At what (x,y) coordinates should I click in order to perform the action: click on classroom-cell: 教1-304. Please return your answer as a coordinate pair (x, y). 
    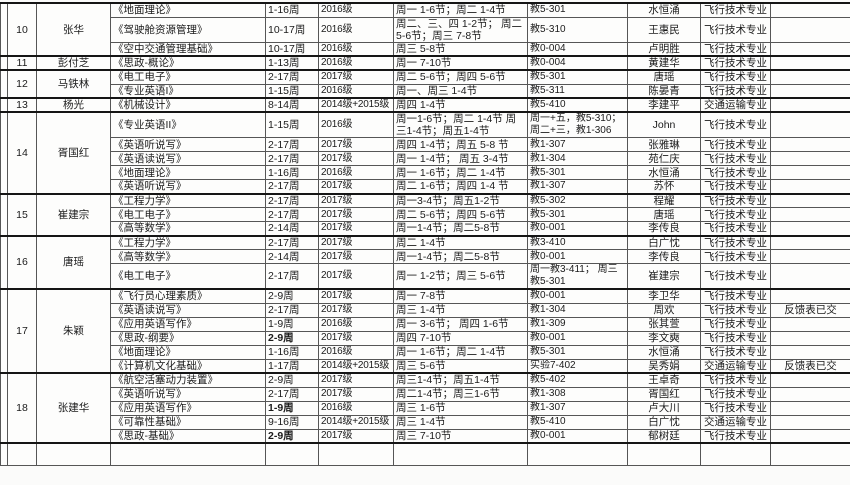
    Looking at the image, I should click on (577, 158).